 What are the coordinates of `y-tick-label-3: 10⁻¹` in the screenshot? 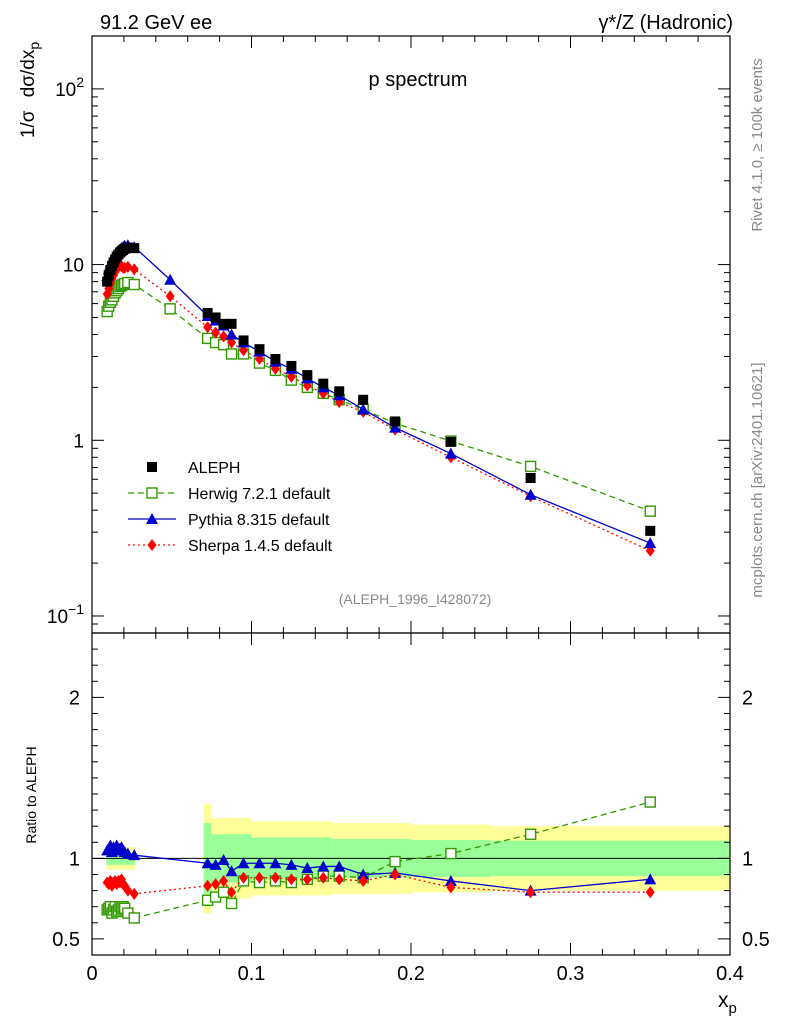 It's located at (65, 614).